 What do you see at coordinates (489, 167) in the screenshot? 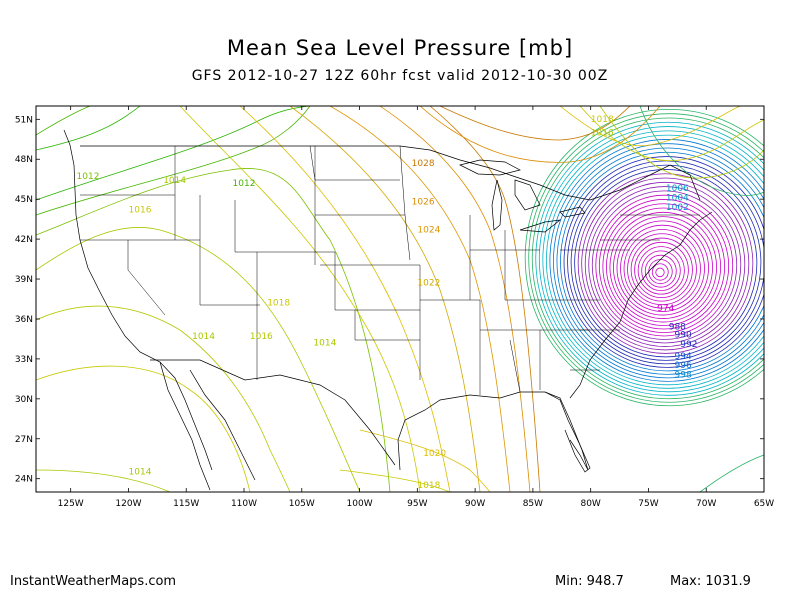
I see `lake-superior` at bounding box center [489, 167].